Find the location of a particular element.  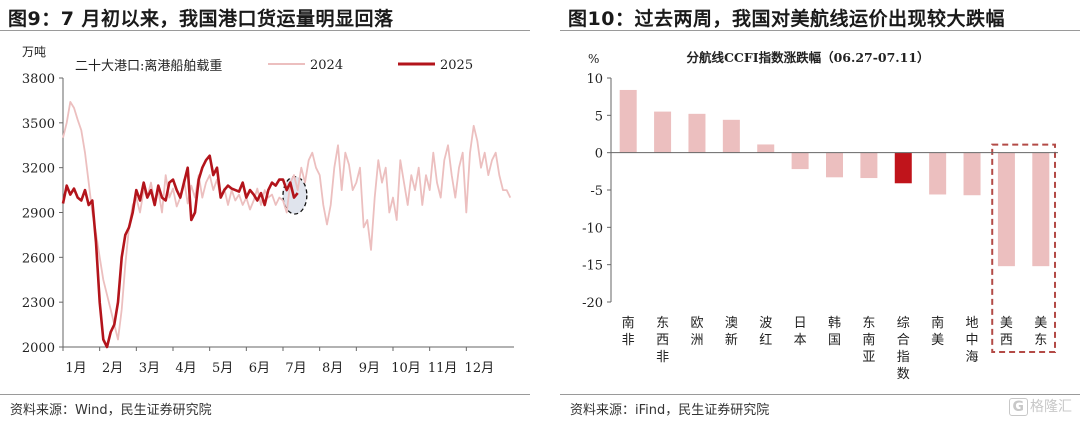

bar-美西 is located at coordinates (1006, 209).